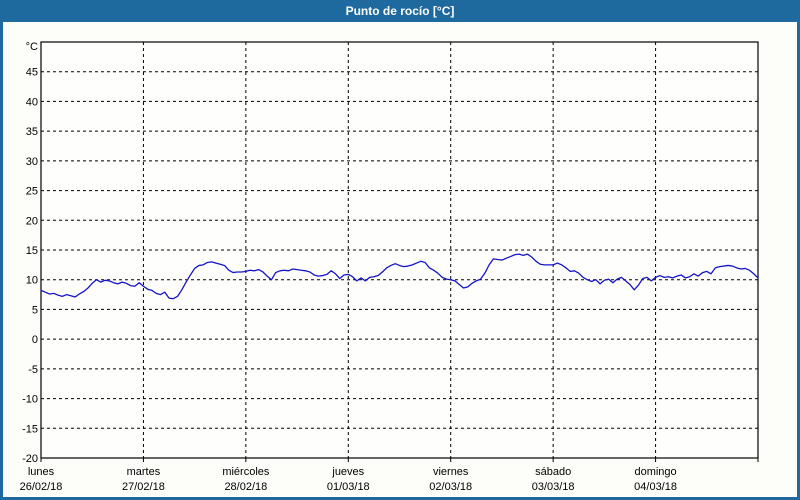  What do you see at coordinates (399, 276) in the screenshot?
I see `dew-point-series-line` at bounding box center [399, 276].